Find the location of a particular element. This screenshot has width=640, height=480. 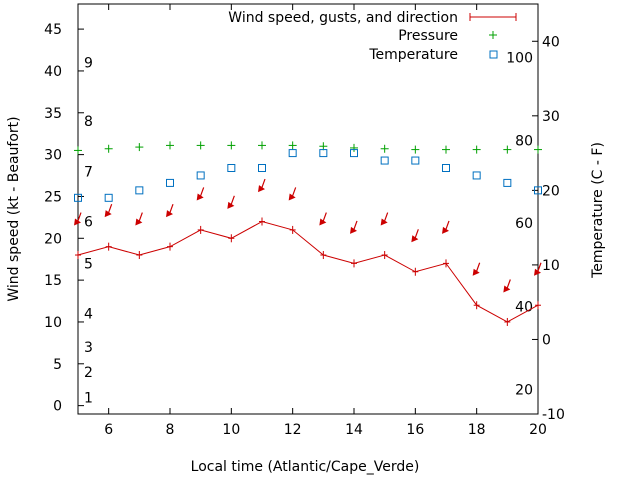

fahrenheit-labels: 20 40 60 80 100 is located at coordinates (519, 225).